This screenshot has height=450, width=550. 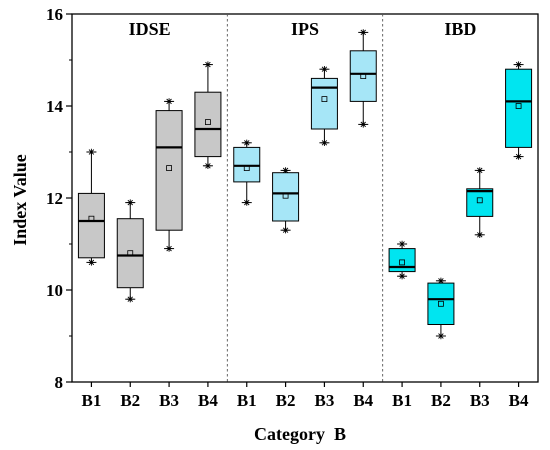 I want to click on group-label: IDSE, so click(x=150, y=29).